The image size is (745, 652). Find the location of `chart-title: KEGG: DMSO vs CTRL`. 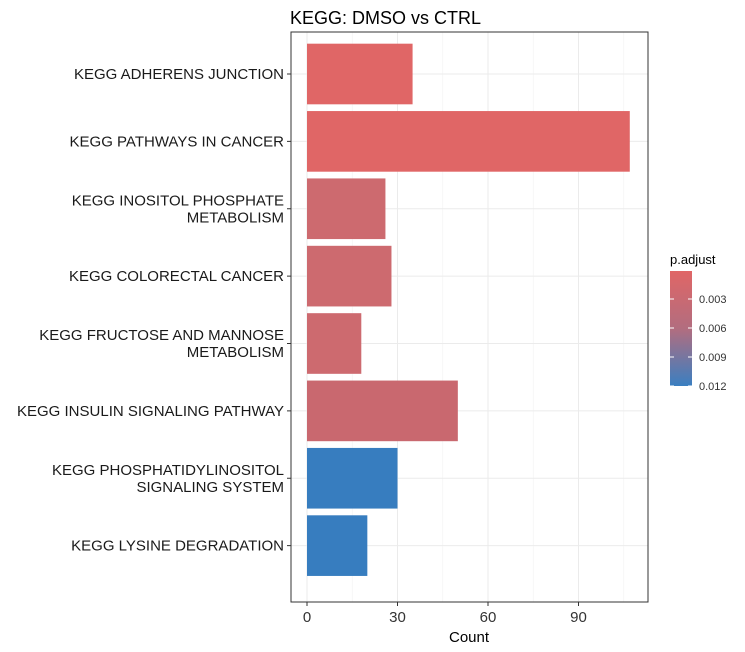

chart-title: KEGG: DMSO vs CTRL is located at coordinates (385, 18).